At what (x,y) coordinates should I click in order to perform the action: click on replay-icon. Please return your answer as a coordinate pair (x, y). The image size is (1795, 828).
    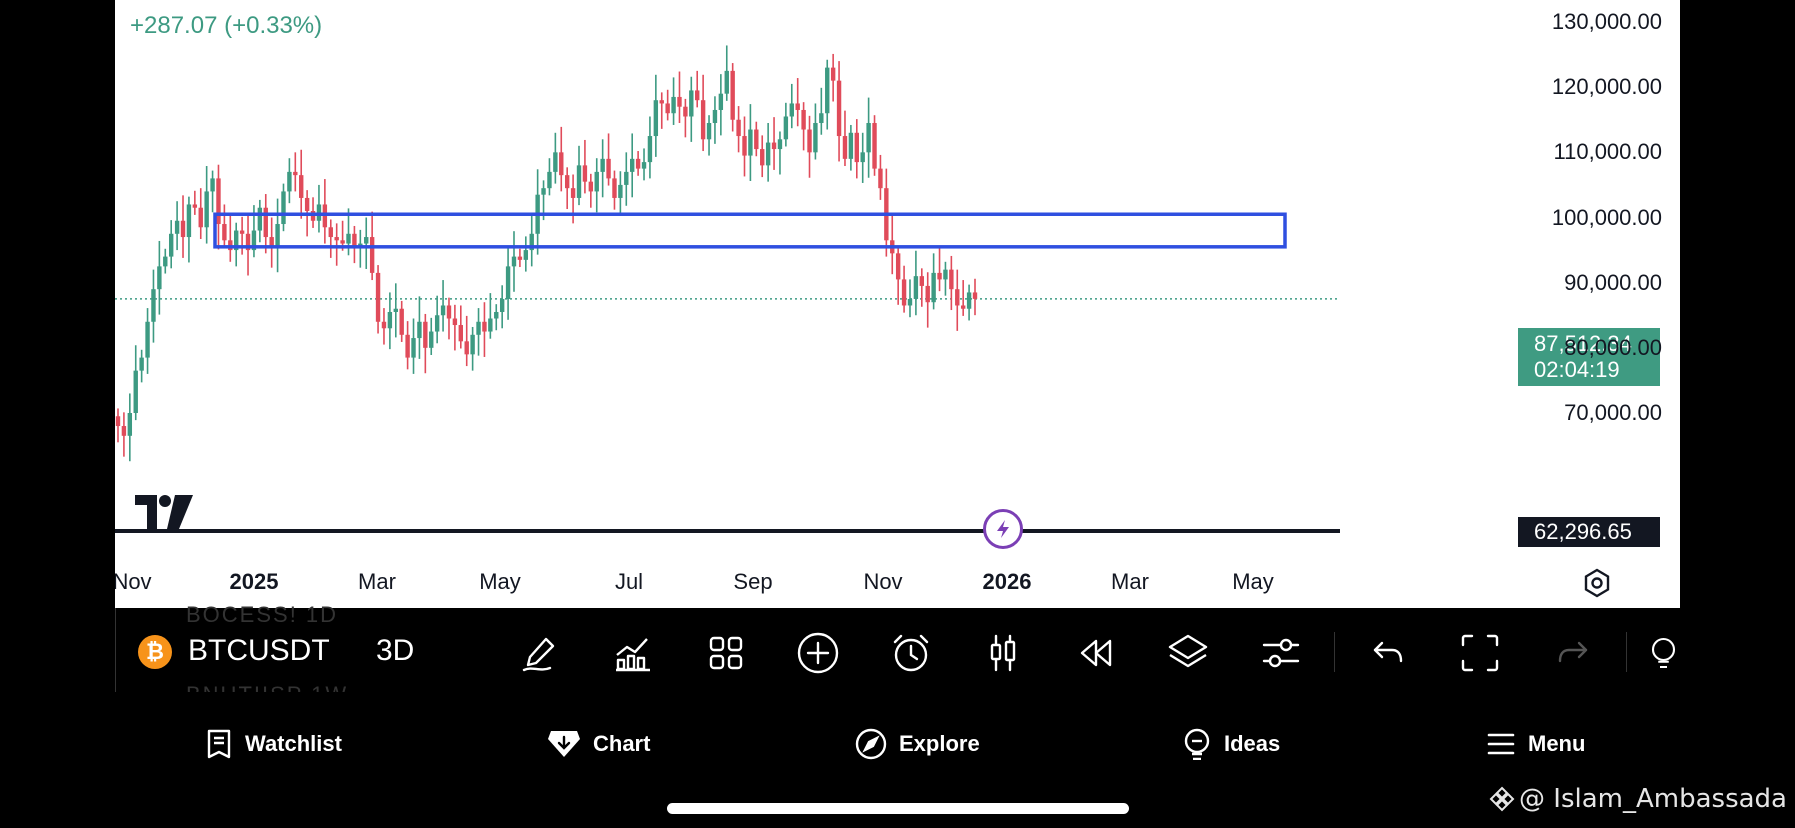
    Looking at the image, I should click on (1096, 653).